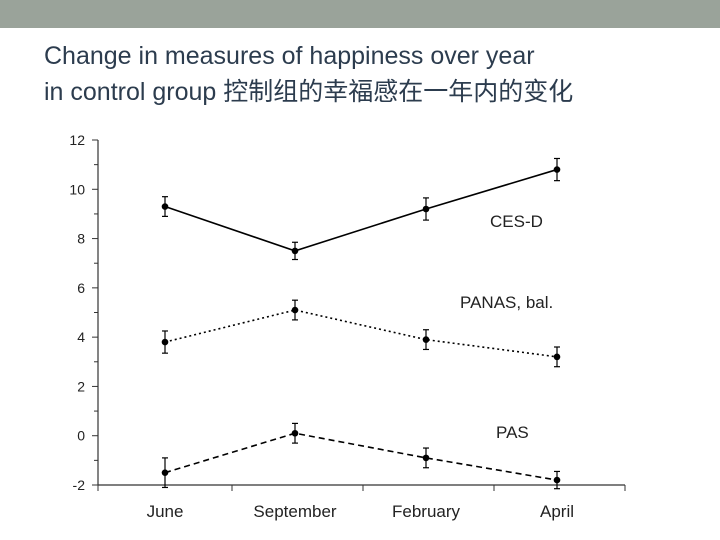  What do you see at coordinates (426, 511) in the screenshot?
I see `x-category-label: February` at bounding box center [426, 511].